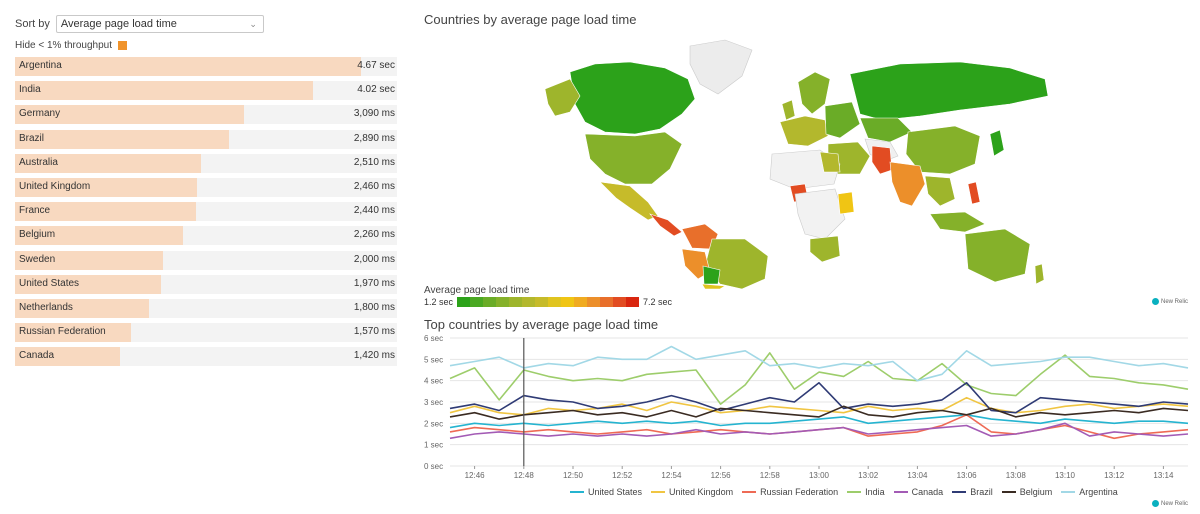  I want to click on legend-item: United Kingdom, so click(692, 492).